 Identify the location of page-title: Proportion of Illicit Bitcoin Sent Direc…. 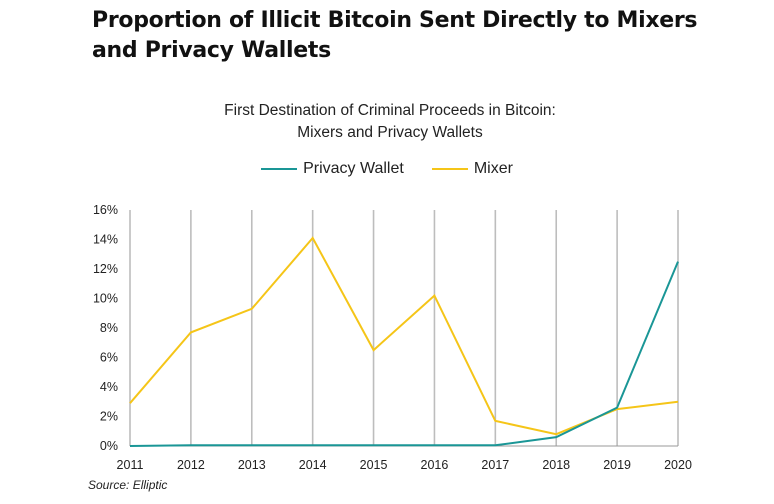
(395, 35).